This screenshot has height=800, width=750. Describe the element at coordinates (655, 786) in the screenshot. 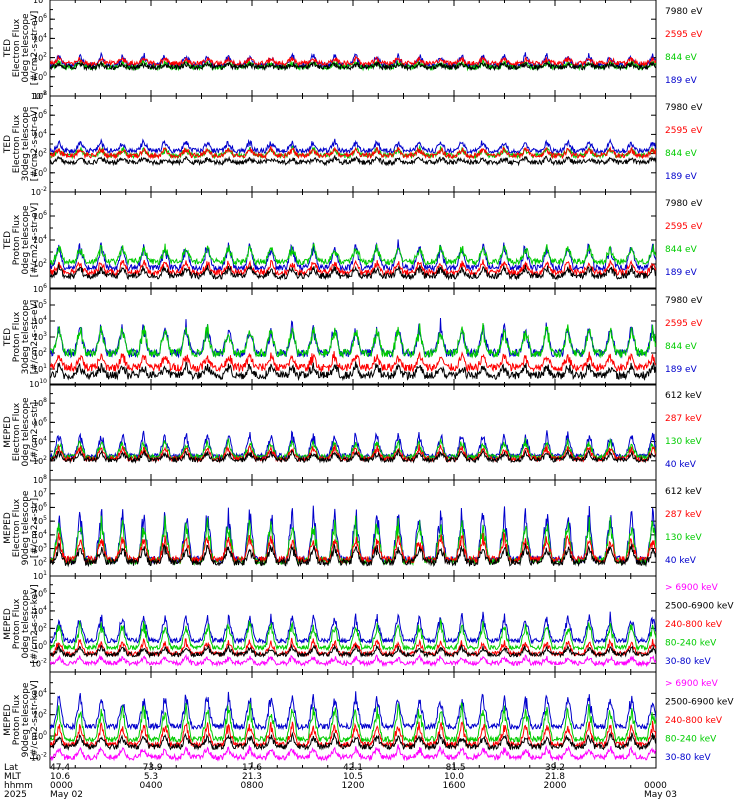

I see `orbit-value: 0000` at that location.